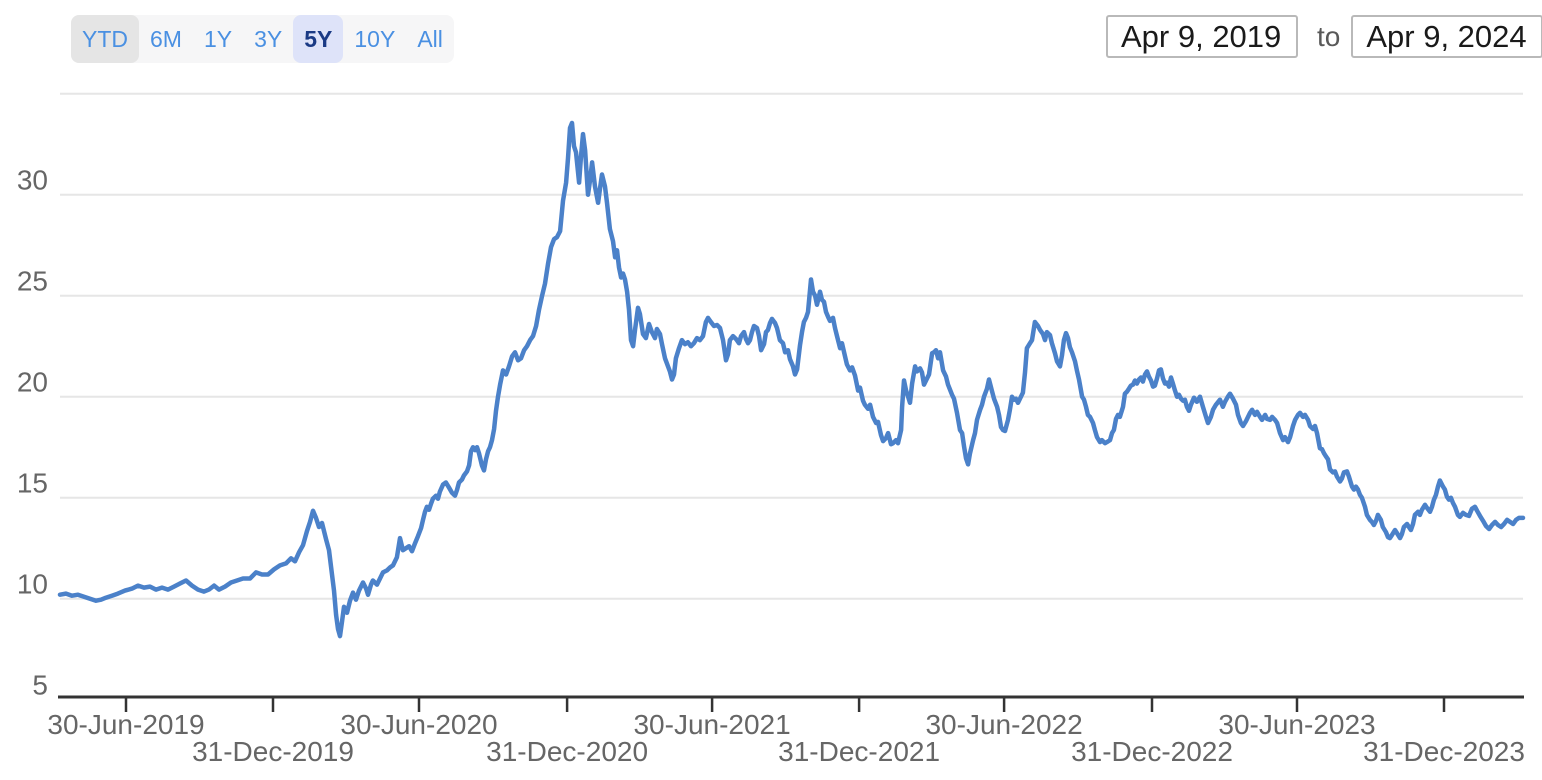 Image resolution: width=1542 pixels, height=780 pixels. What do you see at coordinates (32, 281) in the screenshot?
I see `y-axis-label-25: 25` at bounding box center [32, 281].